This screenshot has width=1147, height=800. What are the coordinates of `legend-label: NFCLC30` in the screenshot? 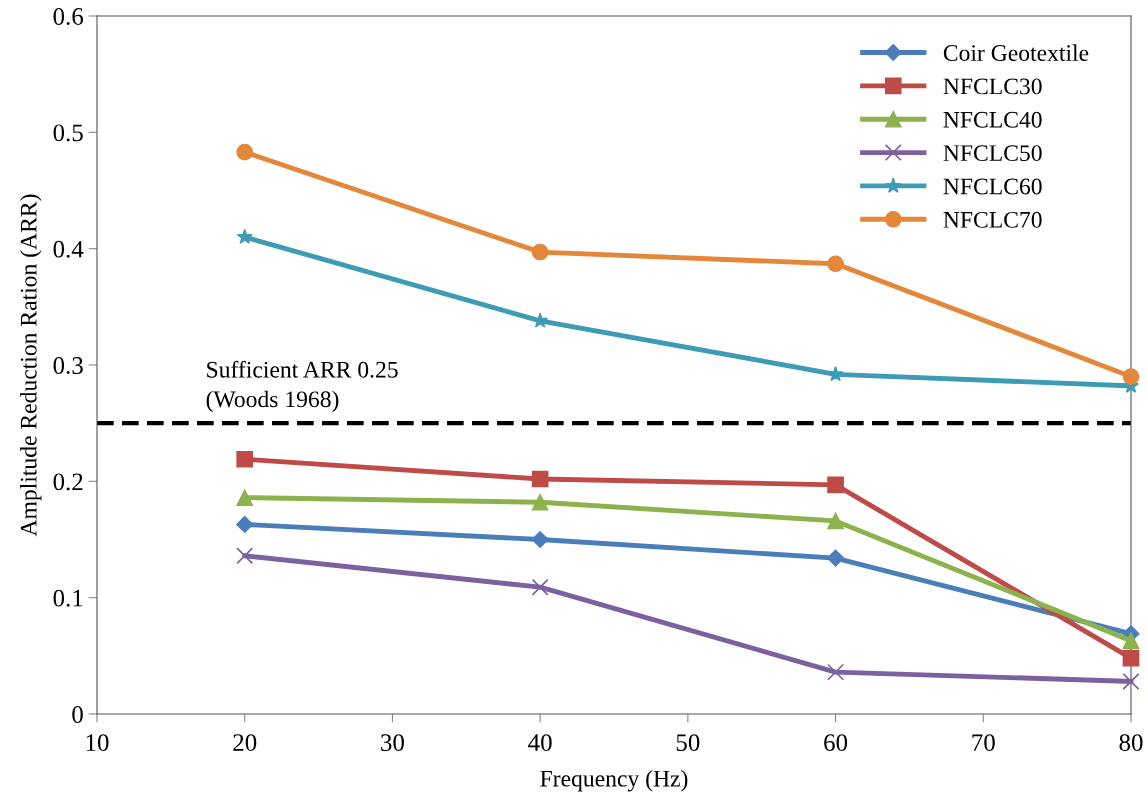 It's located at (992, 86).